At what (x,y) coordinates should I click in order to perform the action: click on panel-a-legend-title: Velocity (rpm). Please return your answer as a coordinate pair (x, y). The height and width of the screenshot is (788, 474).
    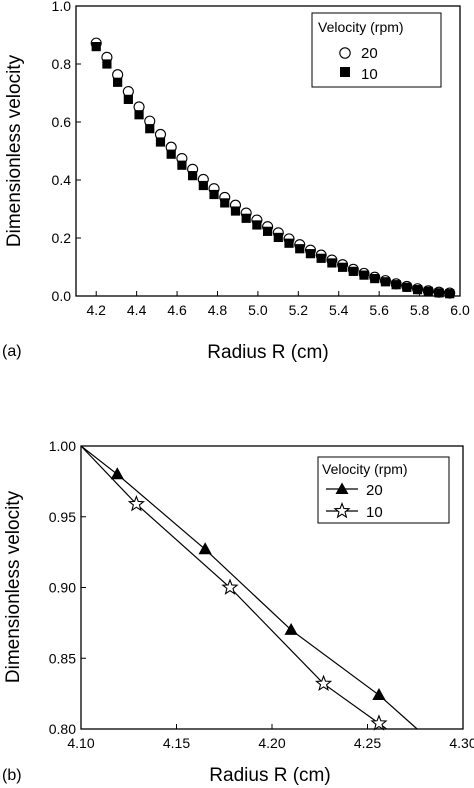
    Looking at the image, I should click on (361, 27).